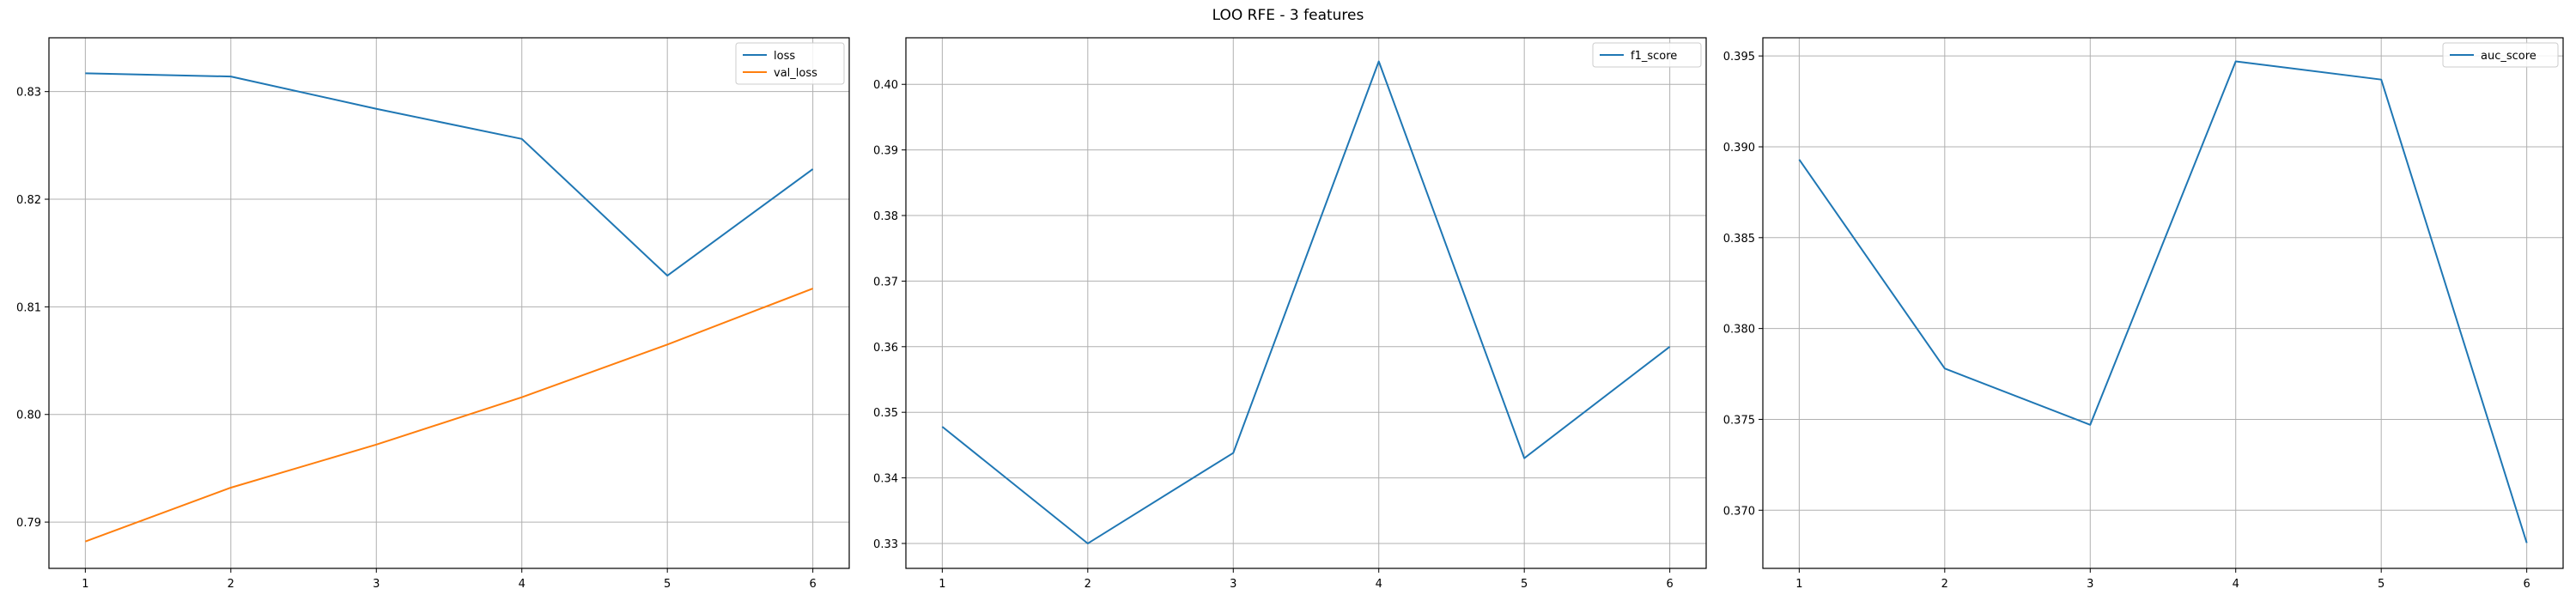 Image resolution: width=2576 pixels, height=601 pixels. Describe the element at coordinates (1739, 420) in the screenshot. I see `y-tick-label: 0.375` at that location.